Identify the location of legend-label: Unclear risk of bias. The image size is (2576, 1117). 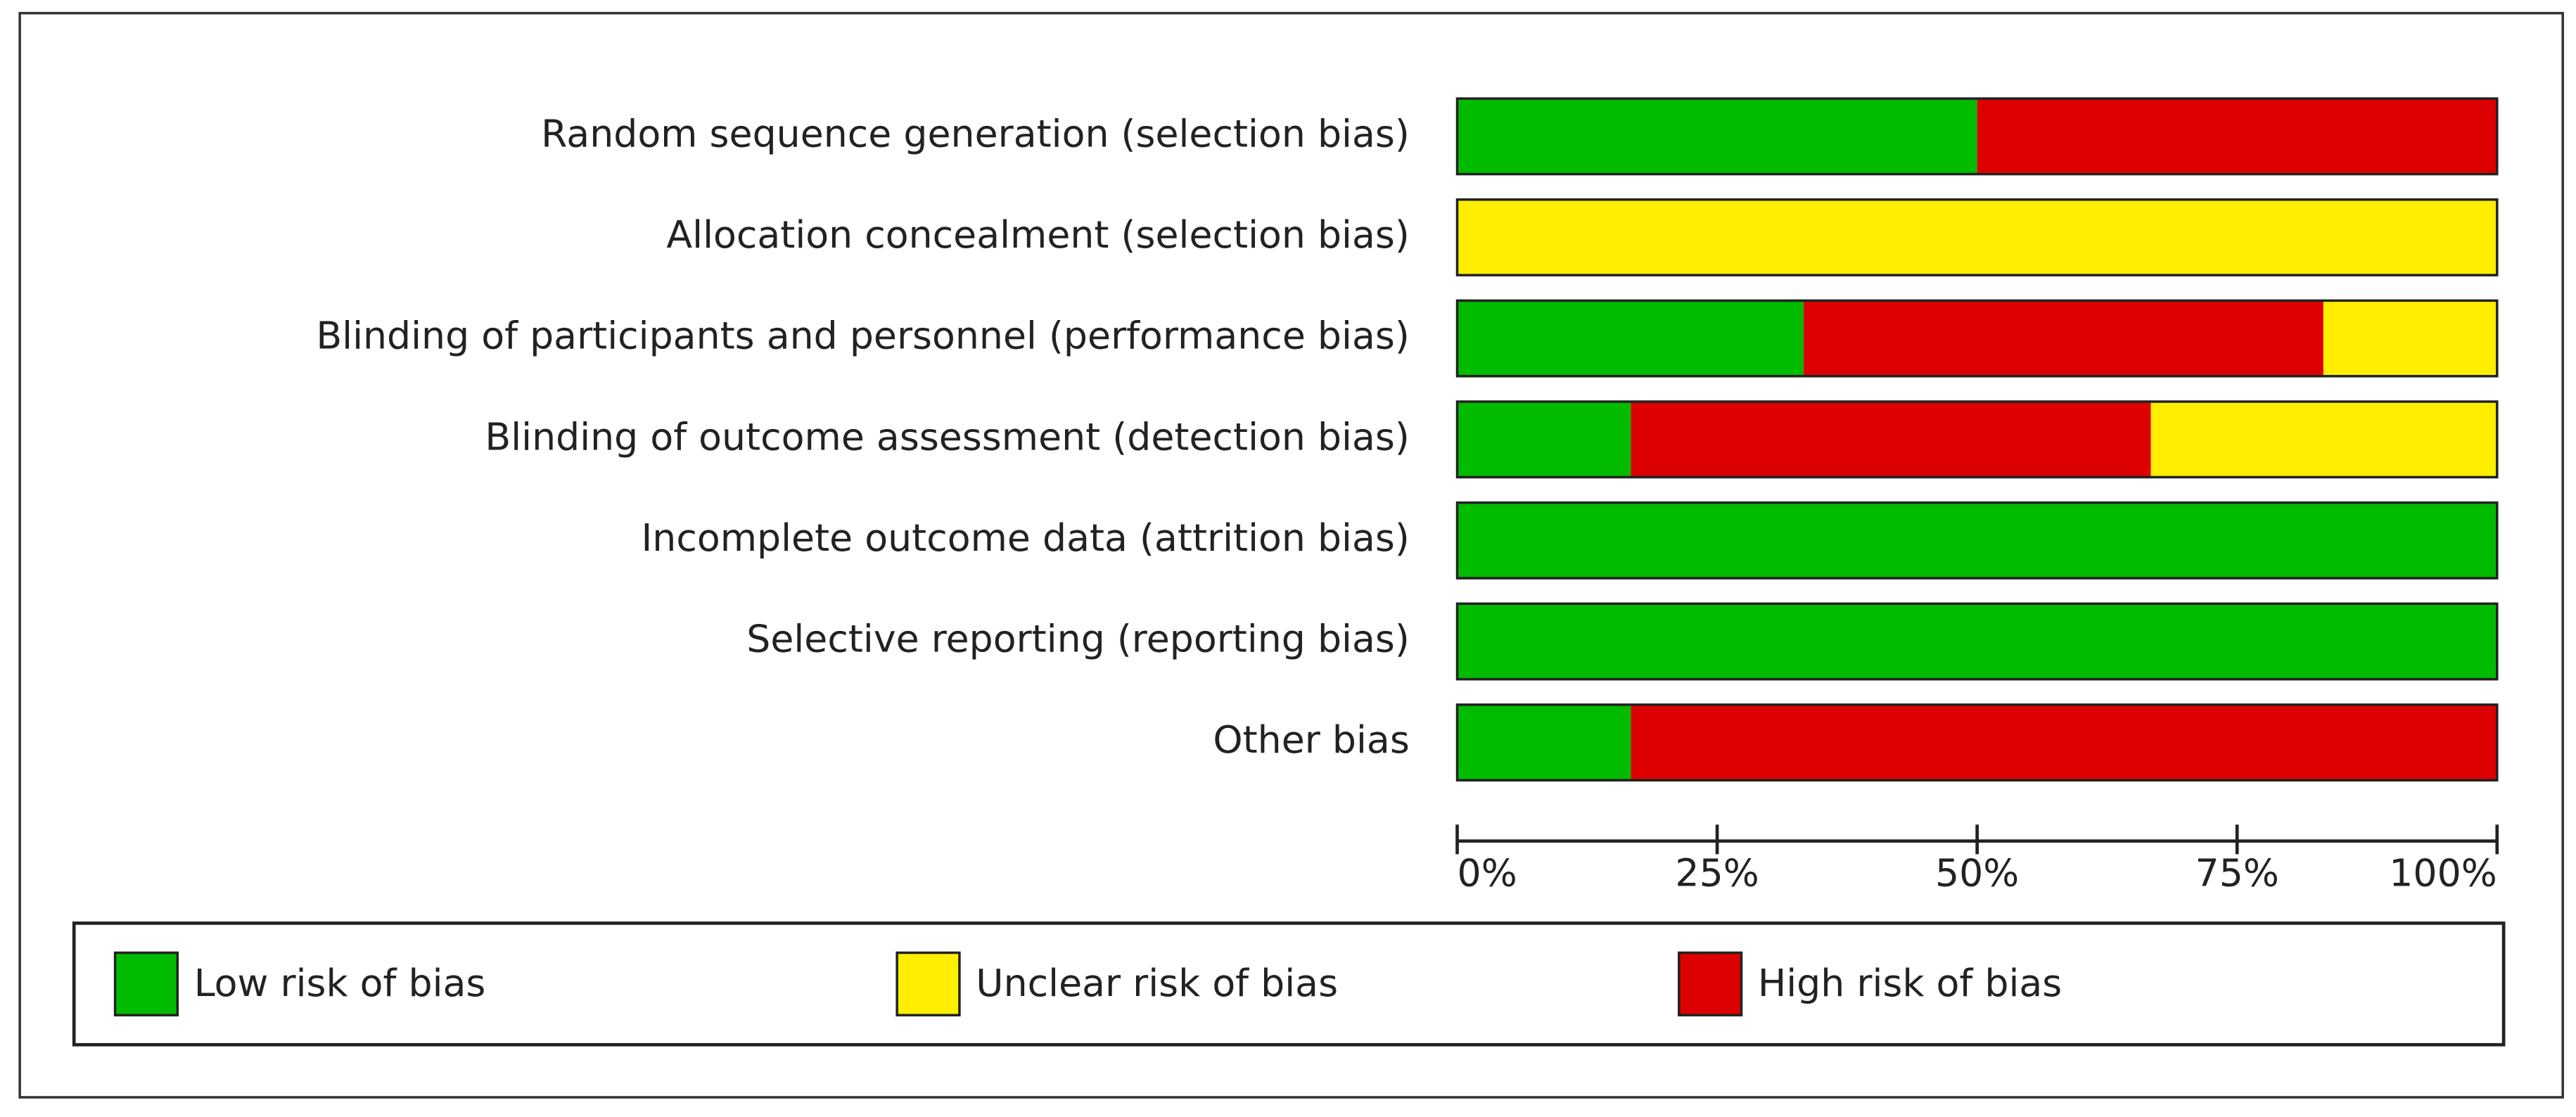
(1157, 983).